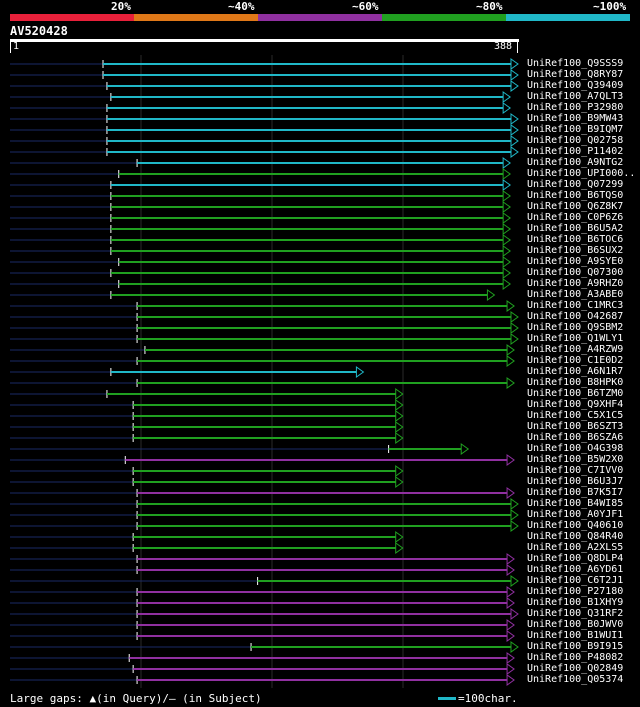 This screenshot has width=640, height=707. I want to click on hit-label: UniRef100_Q6Z8K7, so click(575, 206).